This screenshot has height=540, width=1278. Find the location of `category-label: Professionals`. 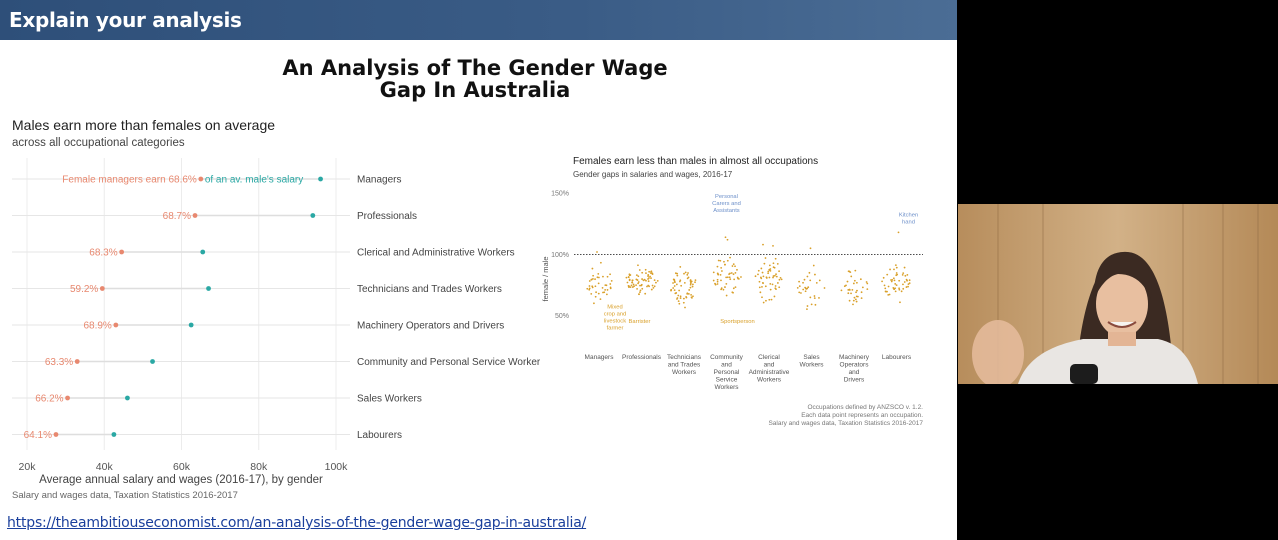

category-label: Professionals is located at coordinates (642, 357).